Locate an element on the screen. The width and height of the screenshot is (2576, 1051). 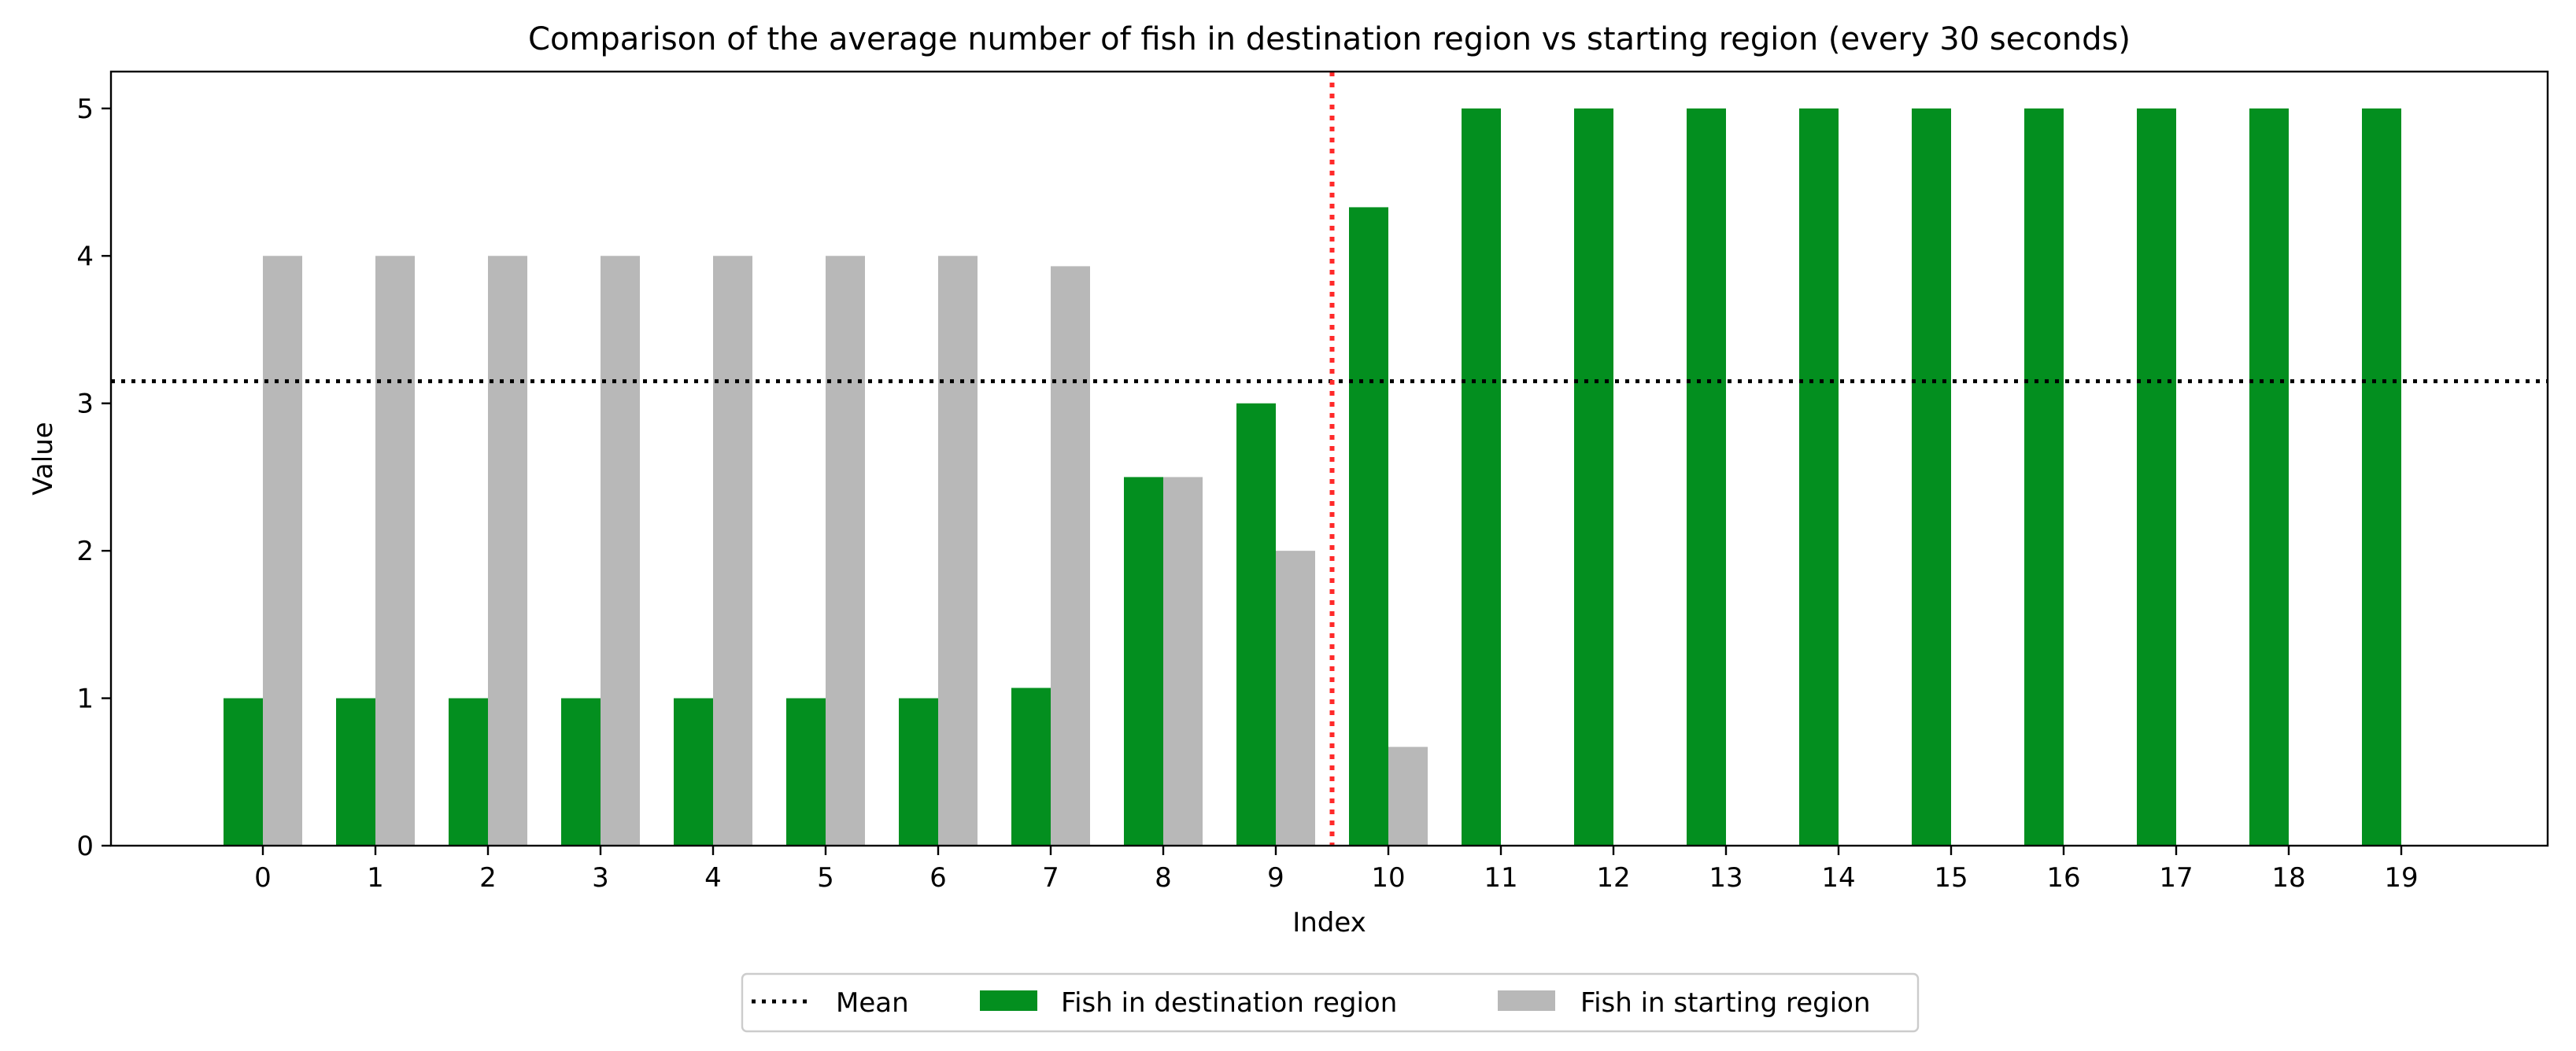
x-tick-label-9: 9 is located at coordinates (1275, 878).